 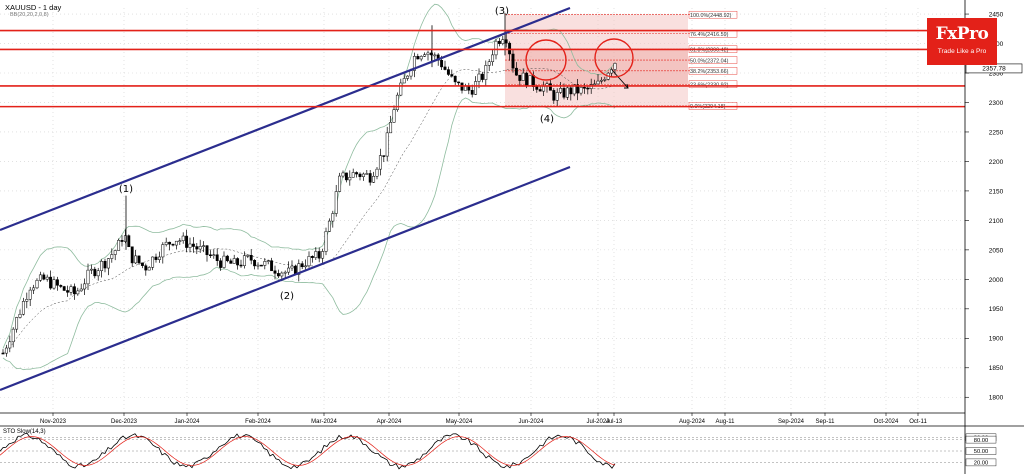 I want to click on time-tick-label: May-2024, so click(x=459, y=422).